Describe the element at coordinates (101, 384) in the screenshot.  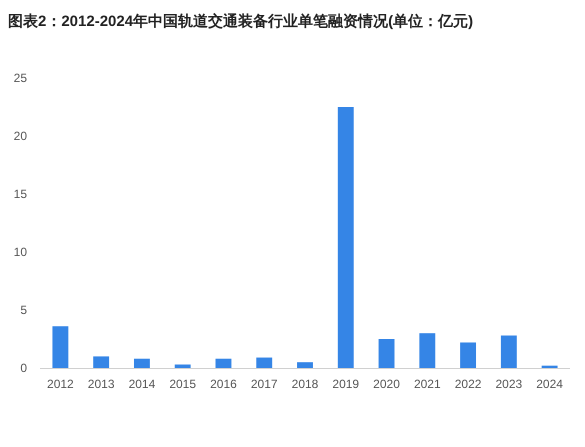
I see `x-tick-label: 2013` at that location.